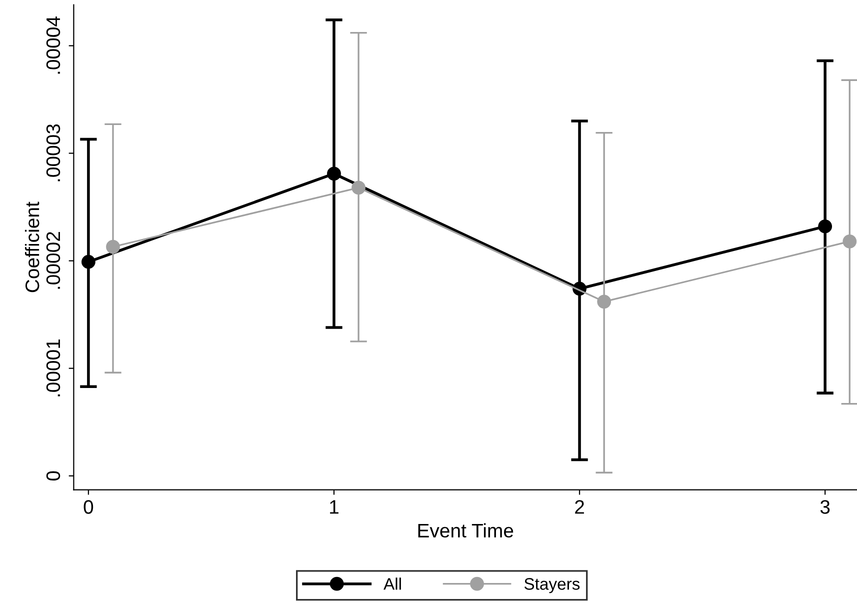  I want to click on y-tick-label: .00001, so click(53, 368).